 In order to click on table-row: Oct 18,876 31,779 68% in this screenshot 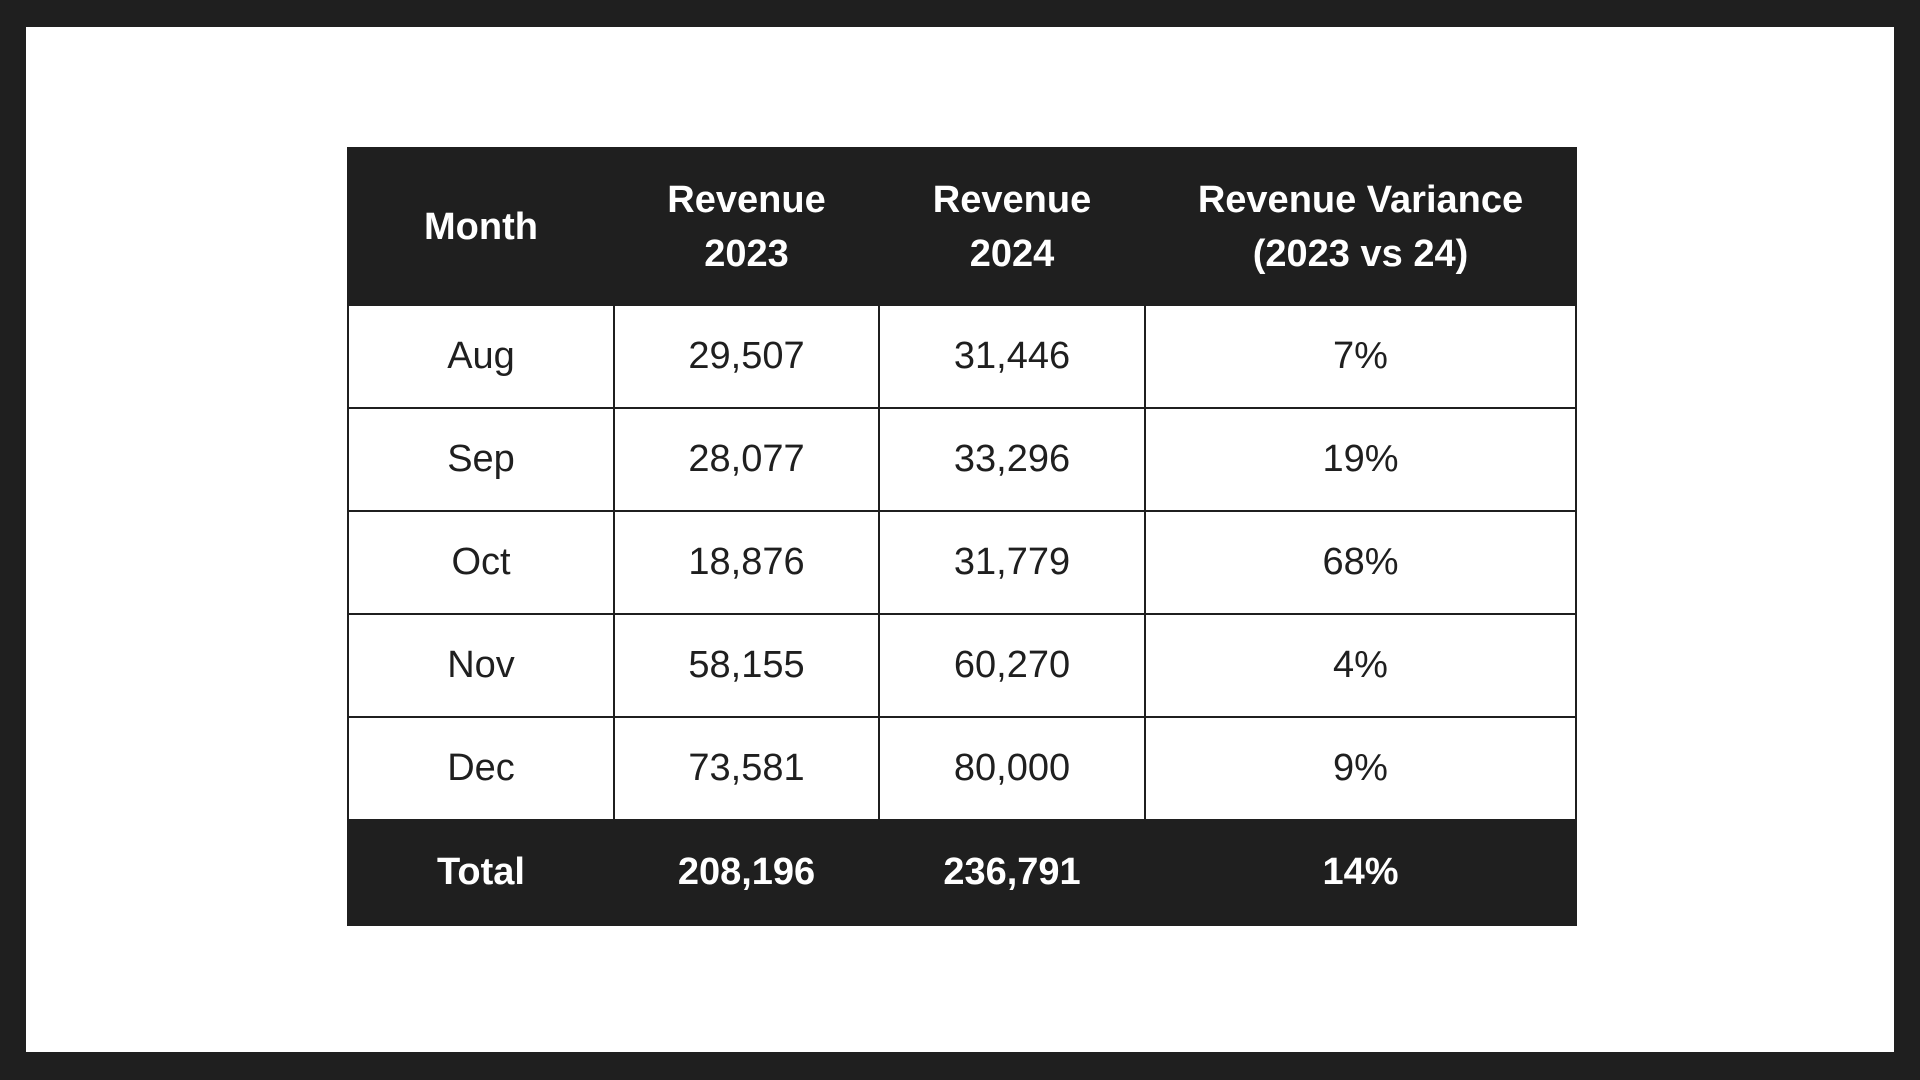, I will do `click(962, 562)`.